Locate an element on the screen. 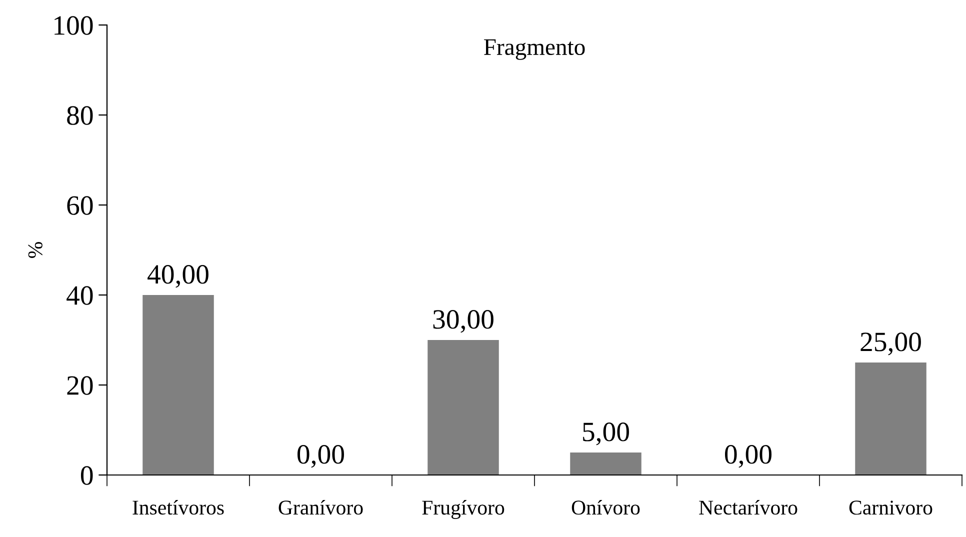  x-tick-label: Granívoro is located at coordinates (320, 507).